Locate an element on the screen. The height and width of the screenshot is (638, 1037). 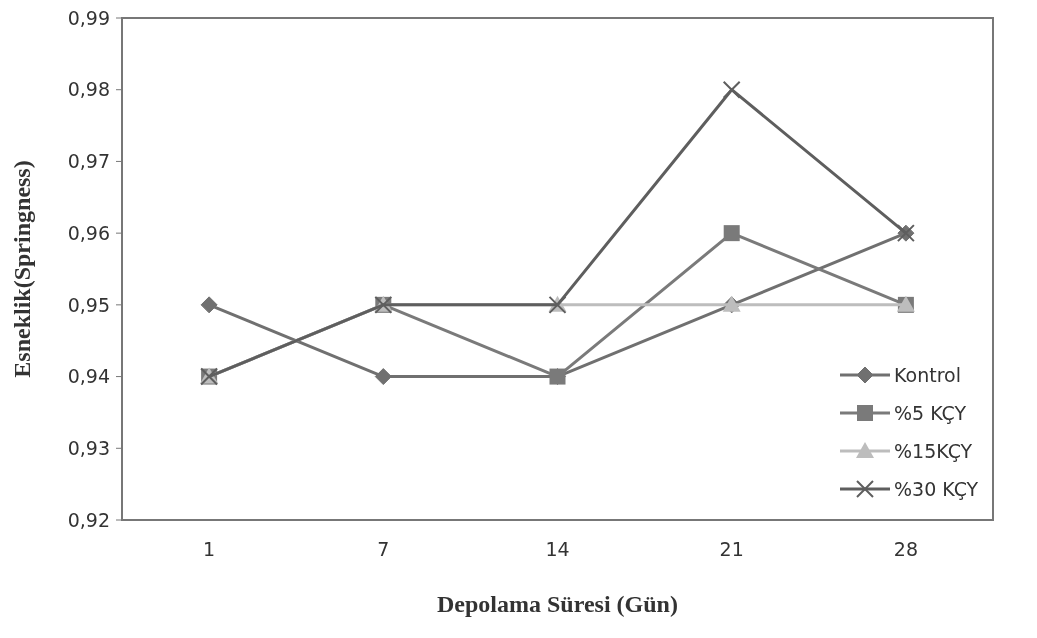
y-tick-label: 0,98 is located at coordinates (88, 89).